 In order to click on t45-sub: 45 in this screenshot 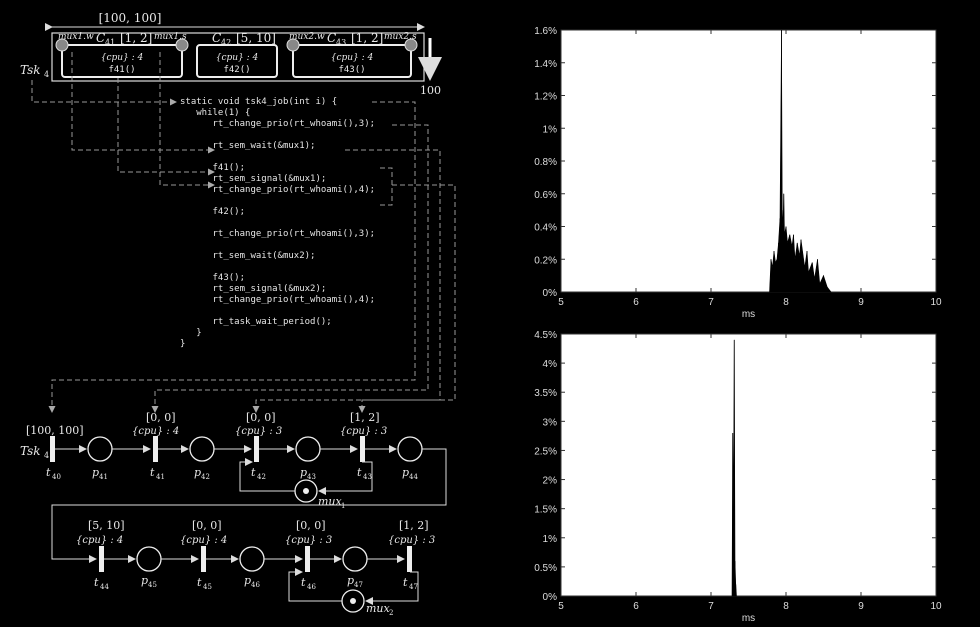, I will do `click(207, 587)`.